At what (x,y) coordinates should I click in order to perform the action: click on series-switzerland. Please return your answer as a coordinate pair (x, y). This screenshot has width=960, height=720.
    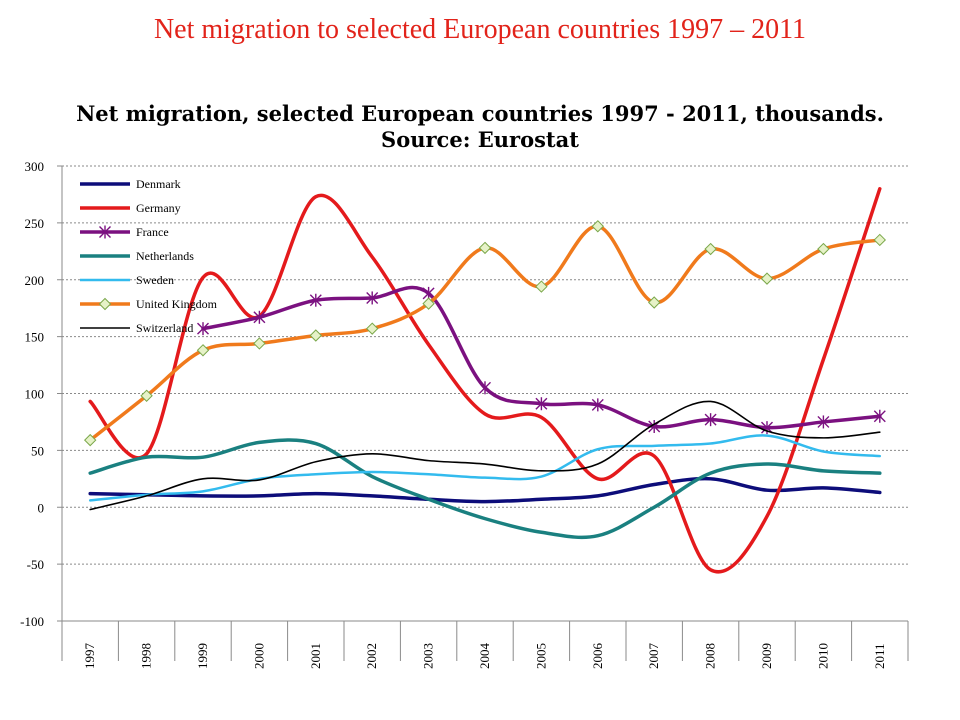
    Looking at the image, I should click on (485, 455).